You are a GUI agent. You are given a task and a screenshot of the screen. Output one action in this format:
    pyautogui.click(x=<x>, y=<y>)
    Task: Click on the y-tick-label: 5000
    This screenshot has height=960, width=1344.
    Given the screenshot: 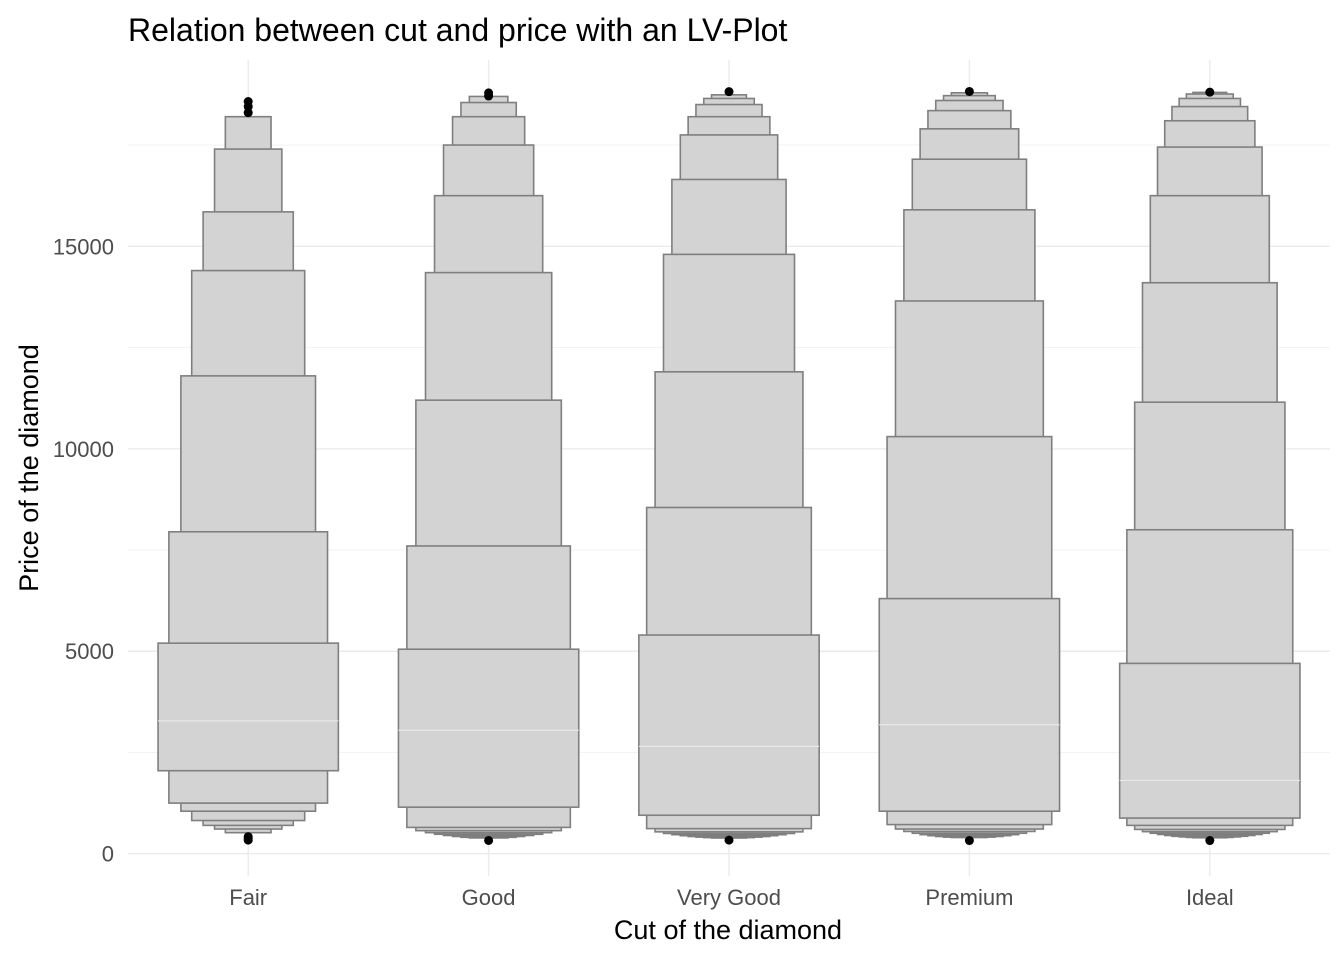 What is the action you would take?
    pyautogui.click(x=89, y=651)
    